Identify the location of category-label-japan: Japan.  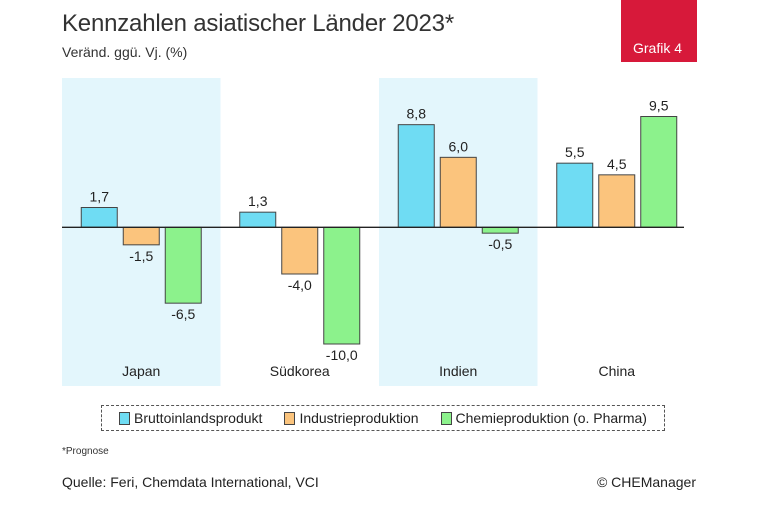
(141, 371).